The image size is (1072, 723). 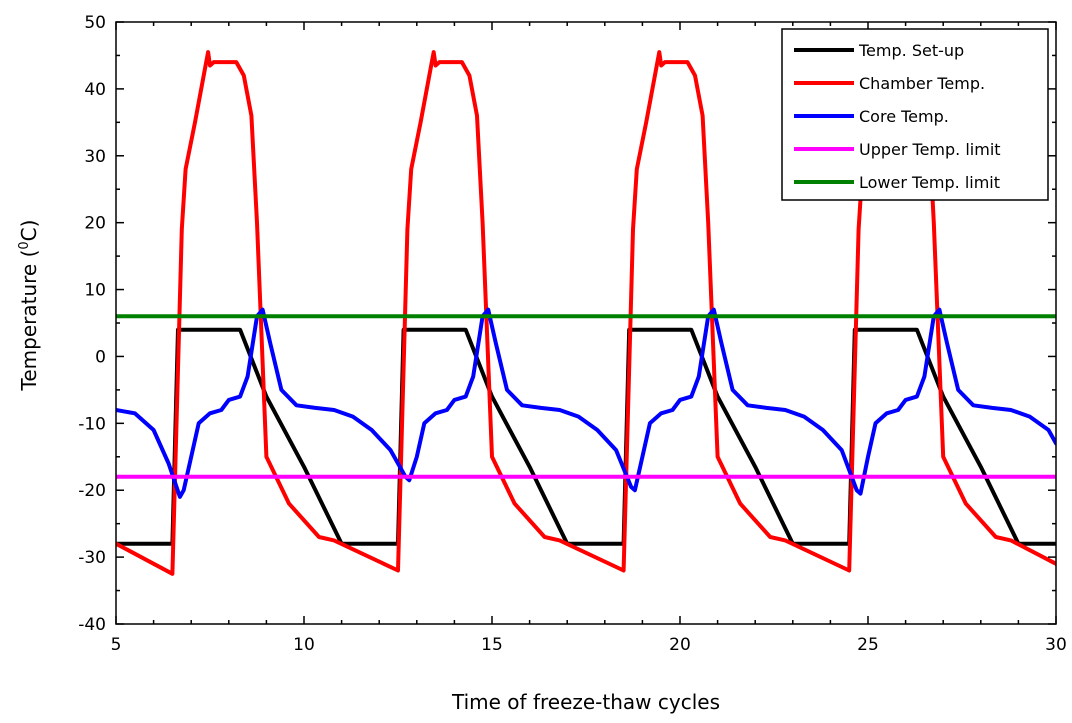 I want to click on y-tick-label: -20, so click(x=92, y=491).